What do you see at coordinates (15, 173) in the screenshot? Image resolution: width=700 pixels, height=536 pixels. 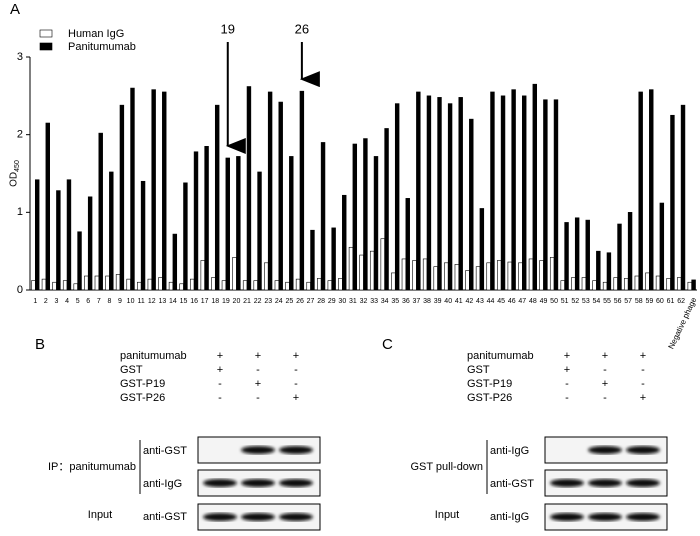 I see `y-axis-label: OD450` at bounding box center [15, 173].